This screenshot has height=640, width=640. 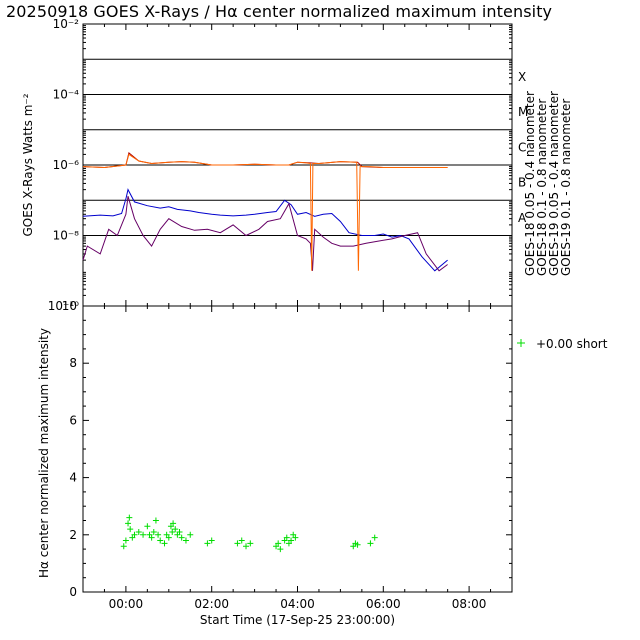 What do you see at coordinates (69, 306) in the screenshot?
I see `y-tick-label: 10` at bounding box center [69, 306].